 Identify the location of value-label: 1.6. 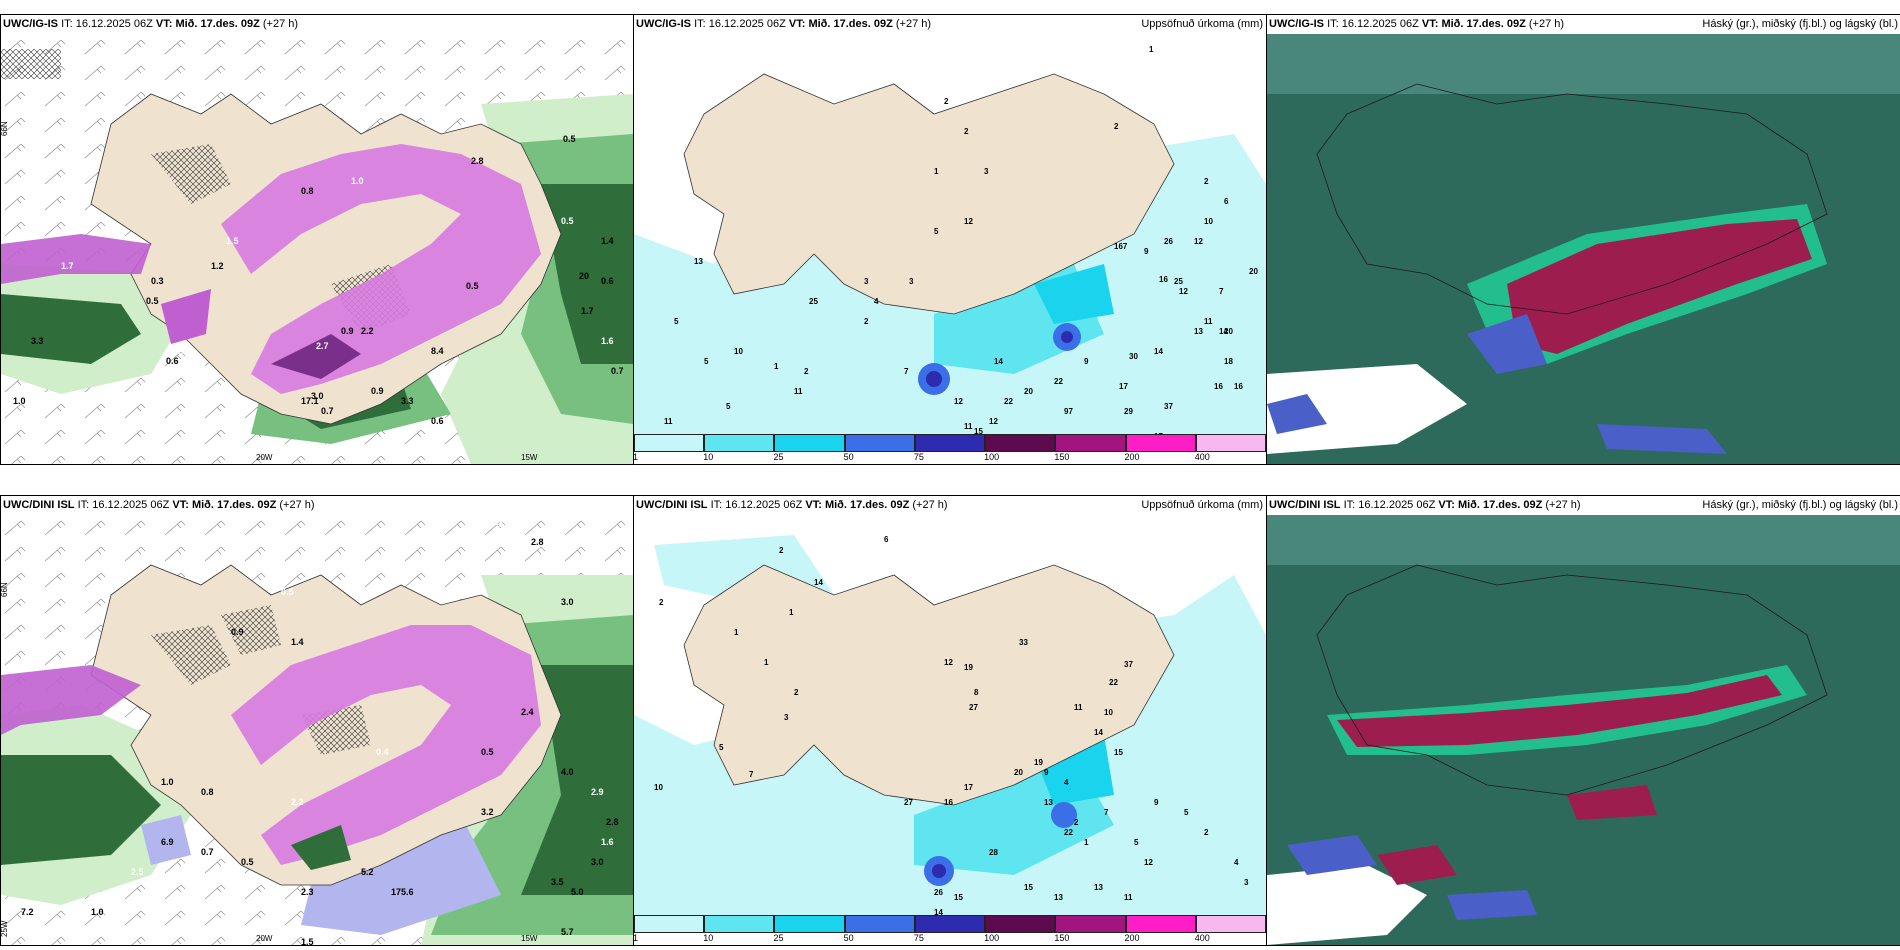
(607, 341).